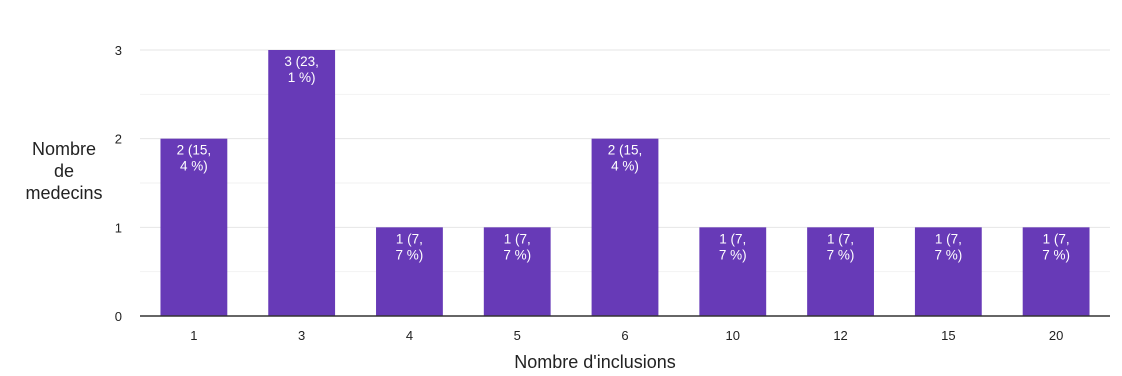 The image size is (1122, 376). Describe the element at coordinates (118, 227) in the screenshot. I see `y-tick-label: 1` at that location.